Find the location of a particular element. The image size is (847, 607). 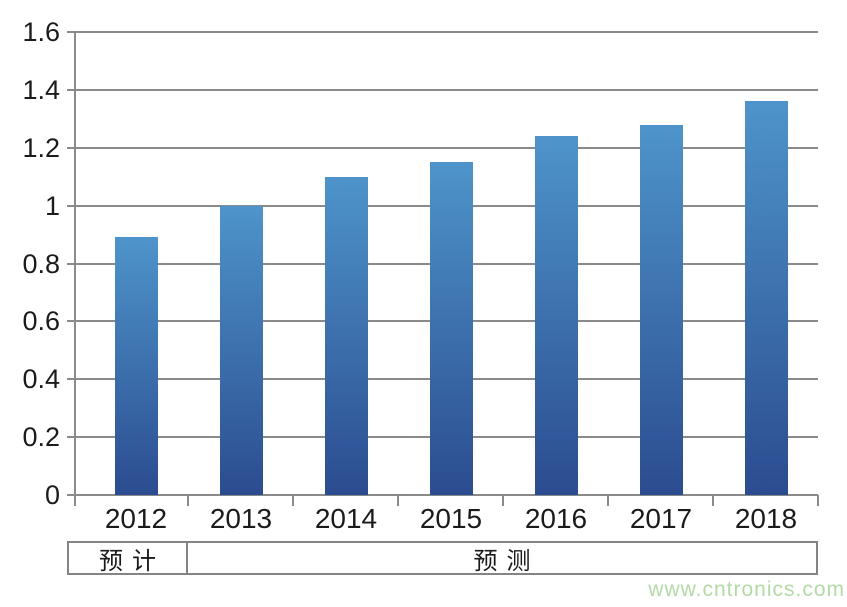

x-tick-label: 2016 is located at coordinates (556, 518).